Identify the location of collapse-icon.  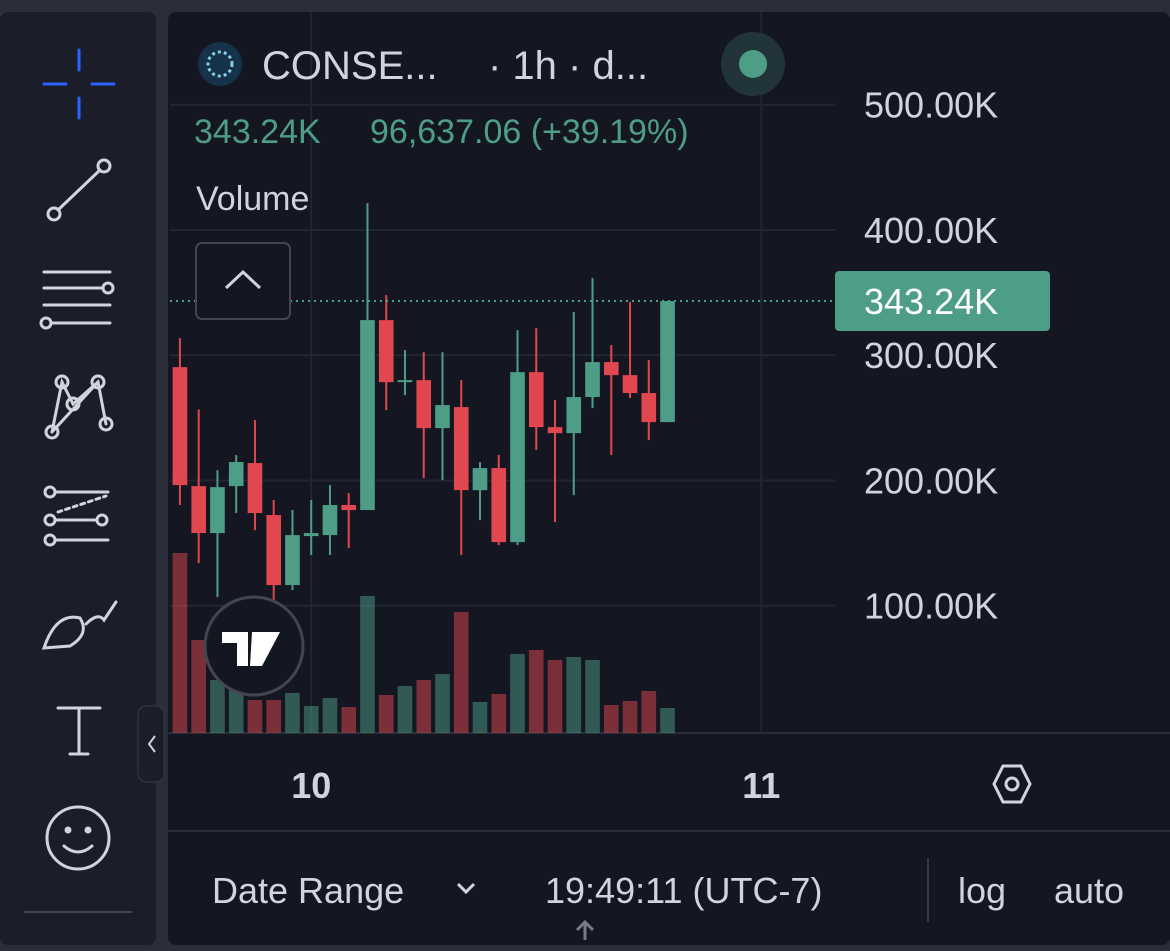
(151, 744).